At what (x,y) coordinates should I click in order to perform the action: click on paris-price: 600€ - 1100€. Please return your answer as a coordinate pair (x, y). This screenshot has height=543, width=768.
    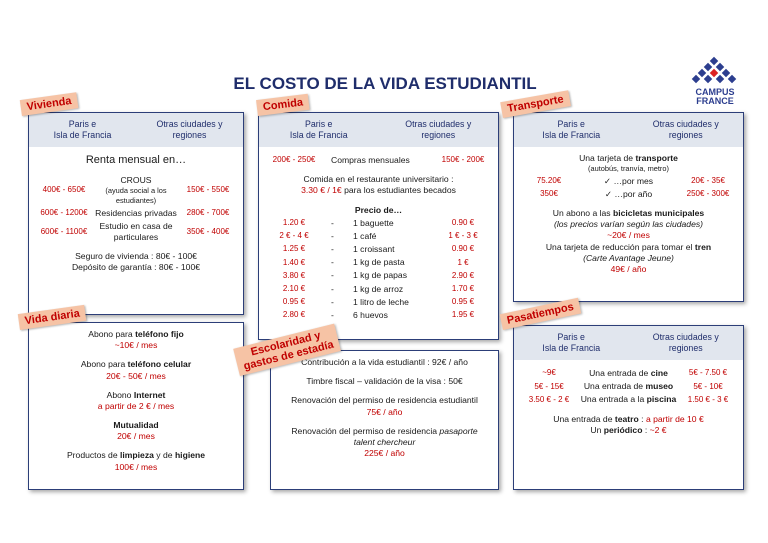
    Looking at the image, I should click on (64, 231).